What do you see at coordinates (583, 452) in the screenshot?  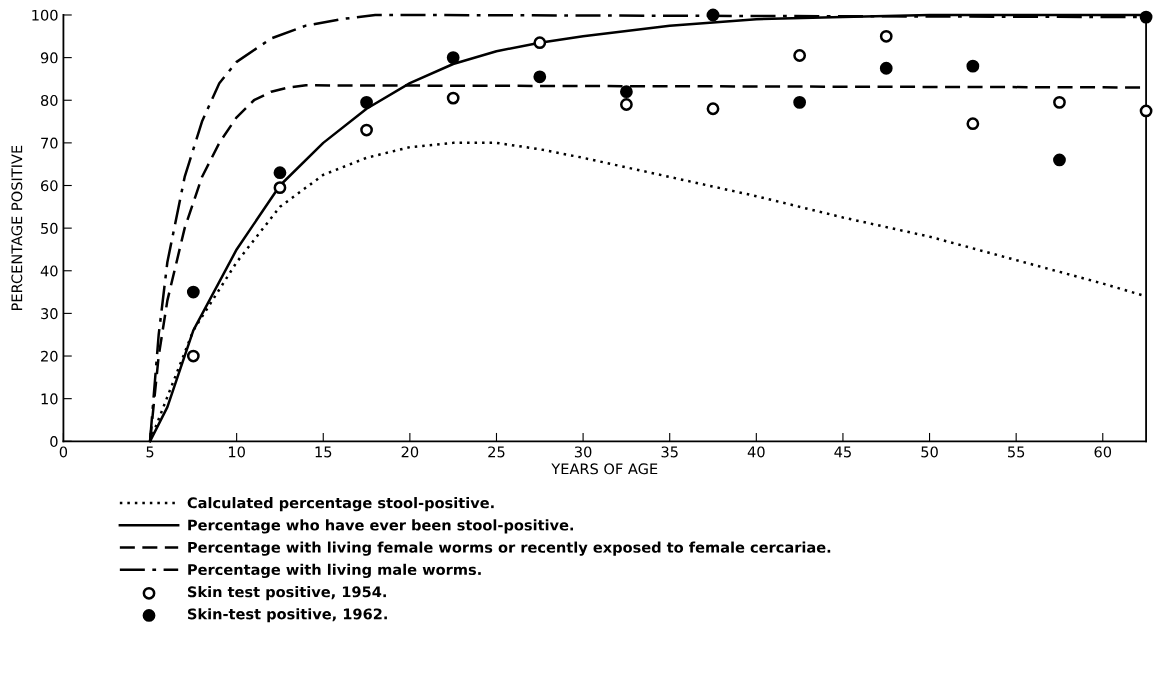 I see `x-tick-label: 30` at bounding box center [583, 452].